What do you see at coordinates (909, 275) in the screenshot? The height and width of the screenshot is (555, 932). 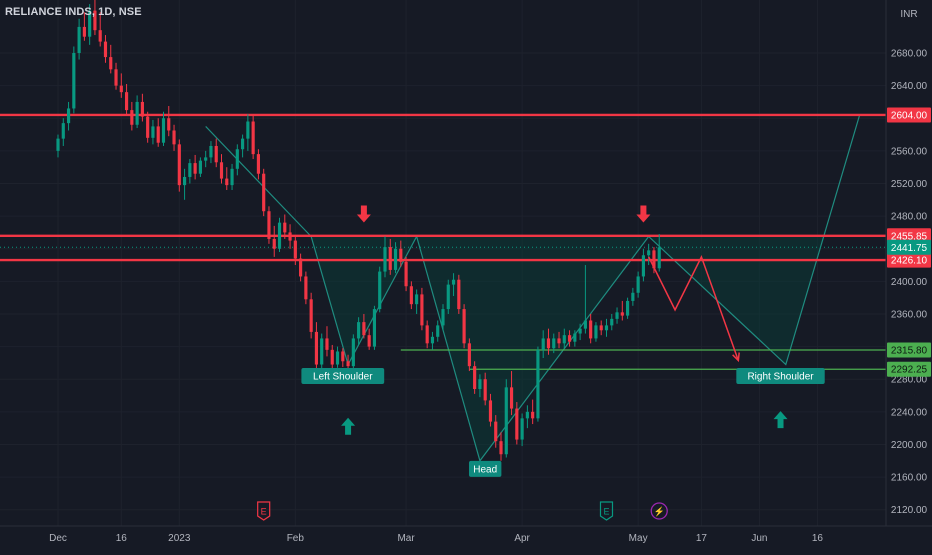 I see `price-axis` at bounding box center [909, 275].